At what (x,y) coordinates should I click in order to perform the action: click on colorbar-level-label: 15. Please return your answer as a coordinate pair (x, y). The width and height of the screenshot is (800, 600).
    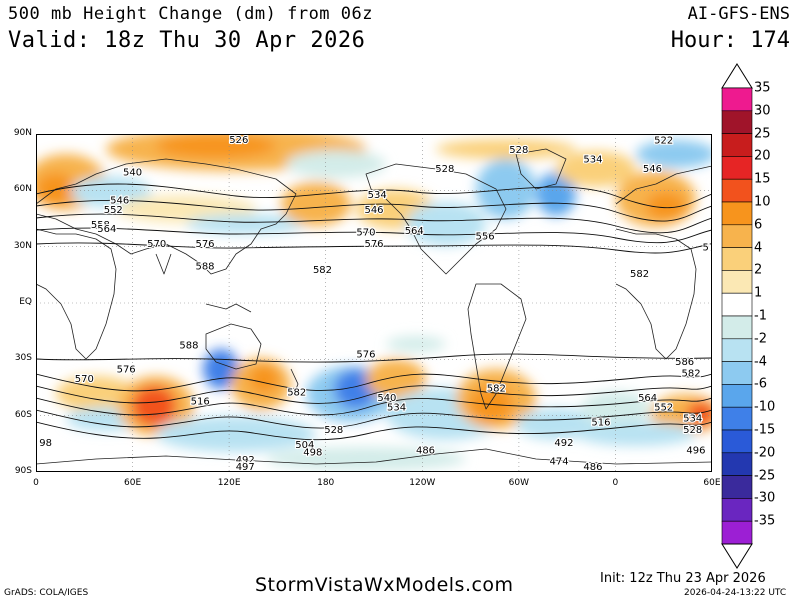
    Looking at the image, I should click on (762, 179).